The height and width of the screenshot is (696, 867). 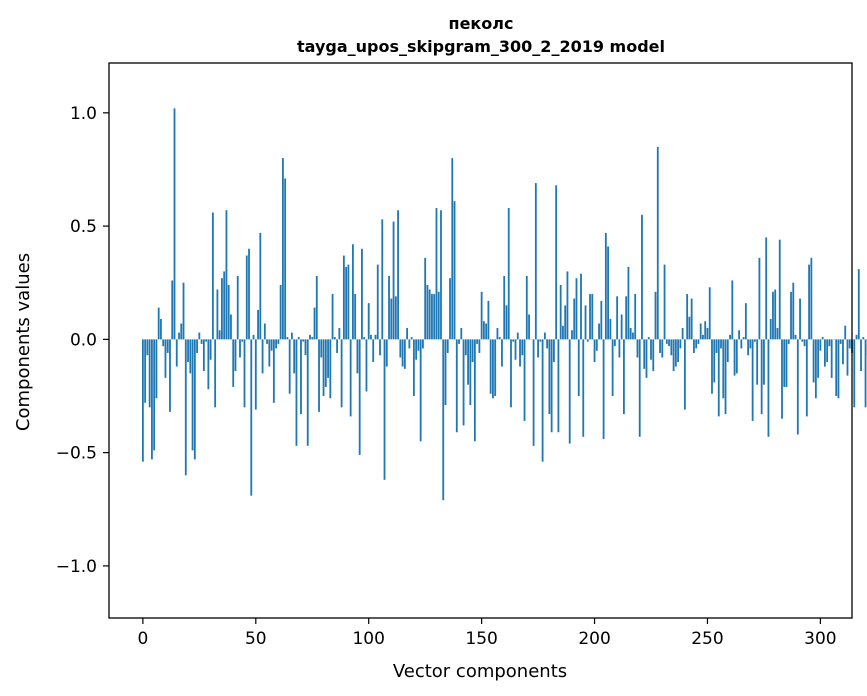 I want to click on x-tick-label: 100, so click(x=368, y=639).